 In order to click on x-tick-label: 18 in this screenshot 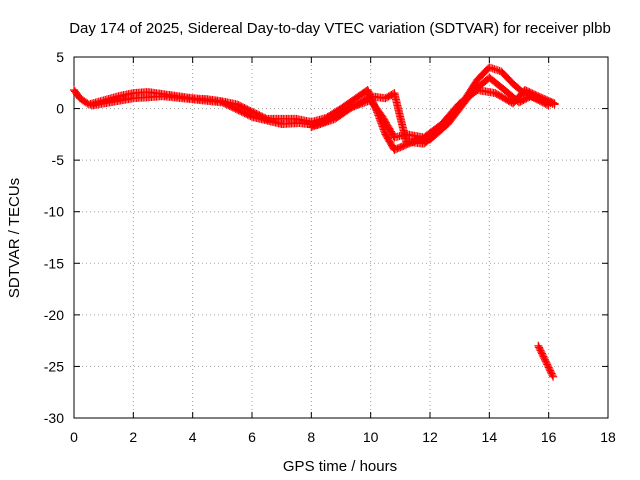, I will do `click(608, 437)`.